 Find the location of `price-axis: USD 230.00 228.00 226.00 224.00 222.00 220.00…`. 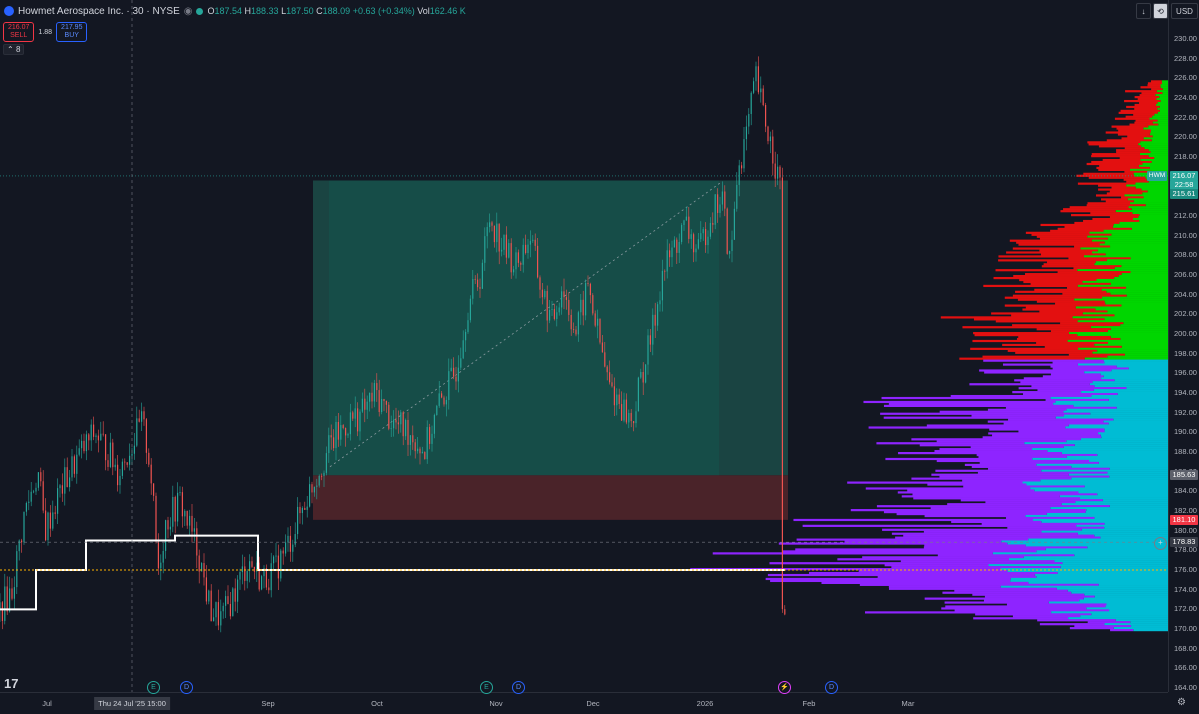

price-axis: USD 230.00 228.00 226.00 224.00 222.00 220.00… is located at coordinates (1173, 346).